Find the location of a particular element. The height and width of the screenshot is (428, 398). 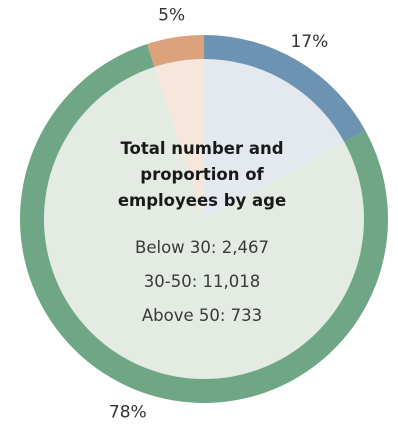

stat-30-50: 30-50: 11,018 is located at coordinates (202, 281).